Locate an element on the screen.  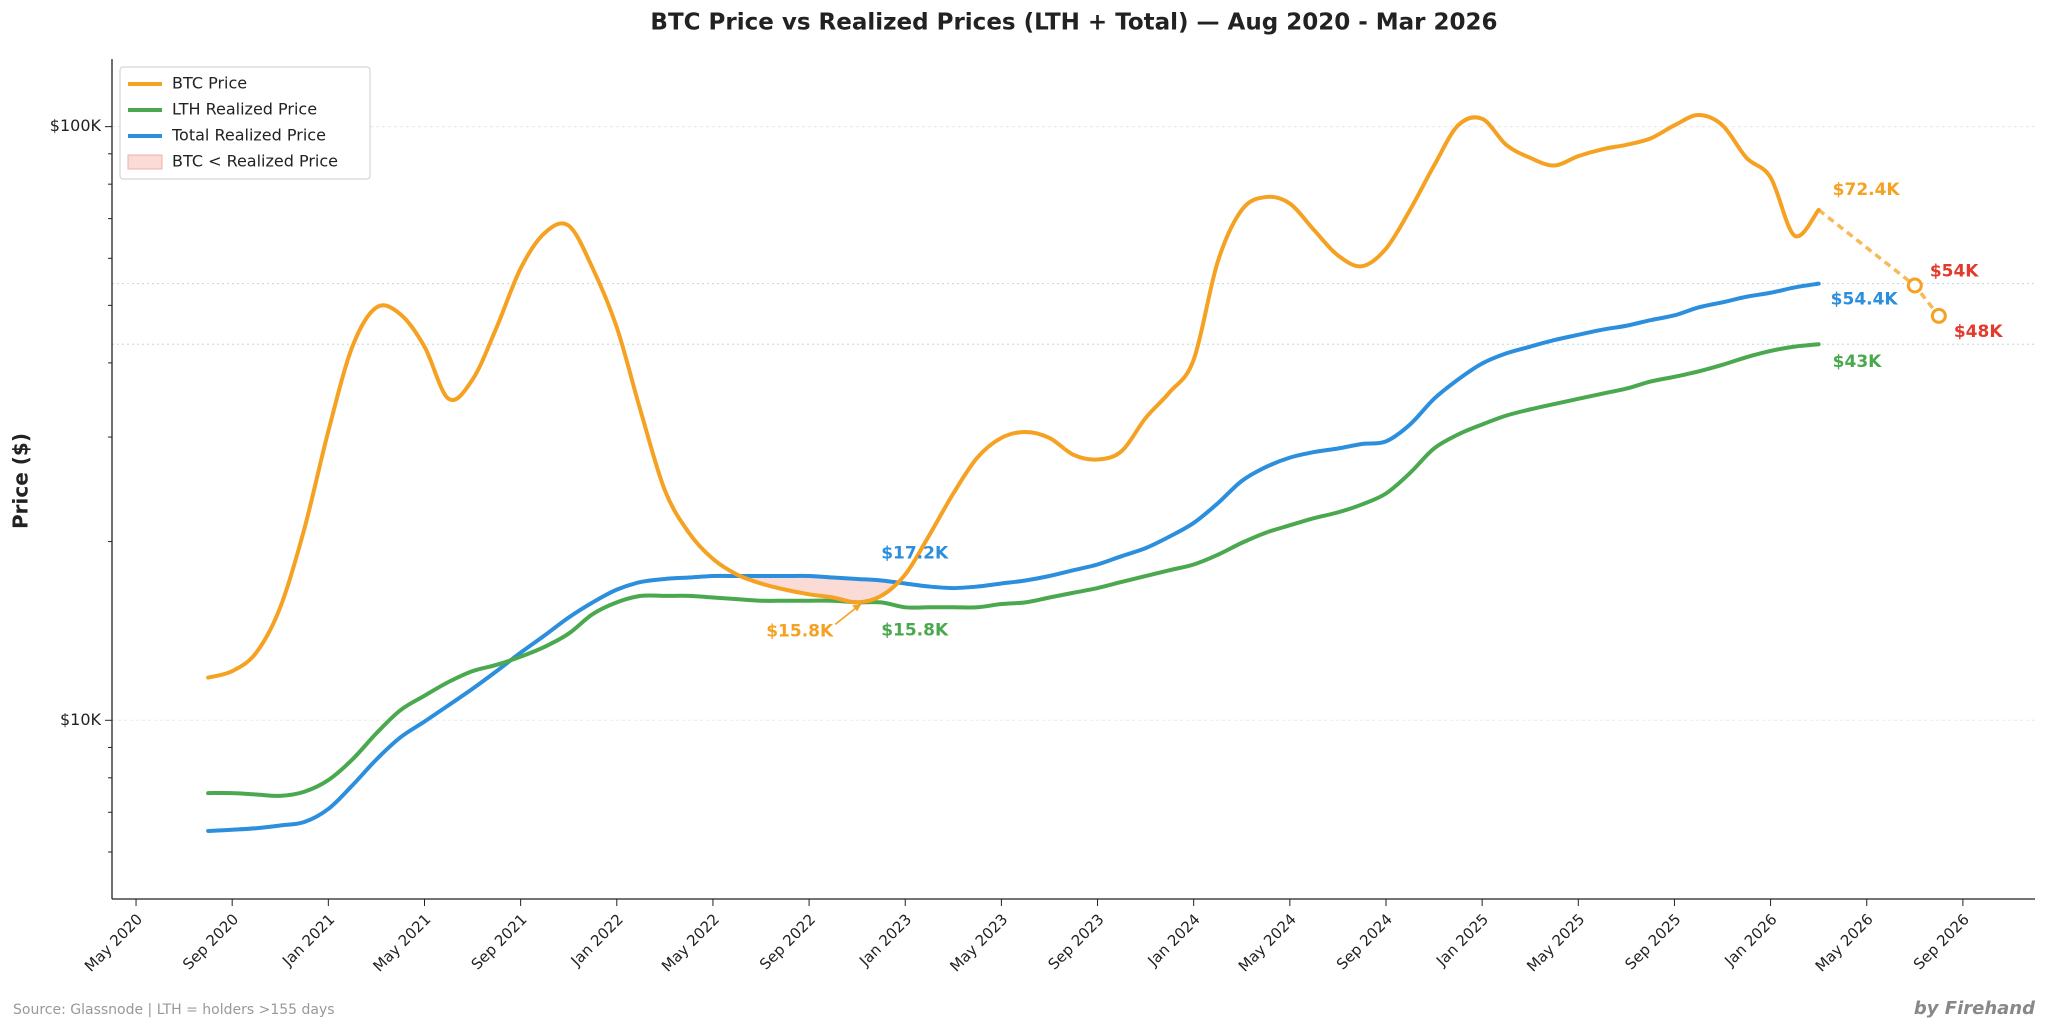
x-tick-label: Sep 2024 is located at coordinates (1364, 941).